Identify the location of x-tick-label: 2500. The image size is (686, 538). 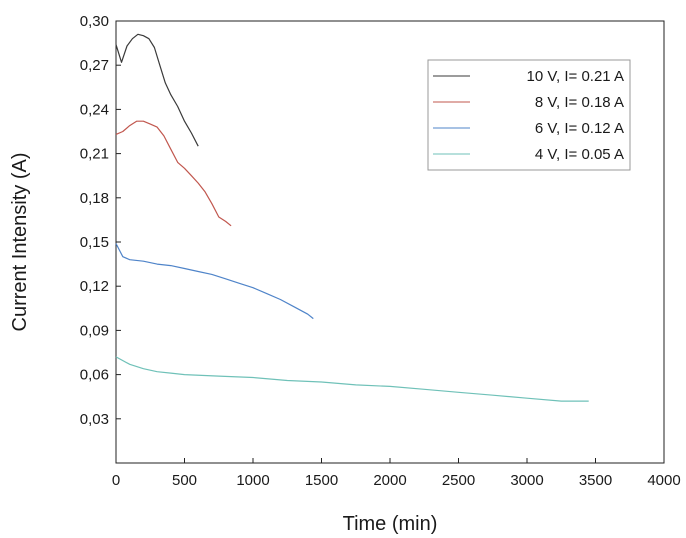
(458, 480).